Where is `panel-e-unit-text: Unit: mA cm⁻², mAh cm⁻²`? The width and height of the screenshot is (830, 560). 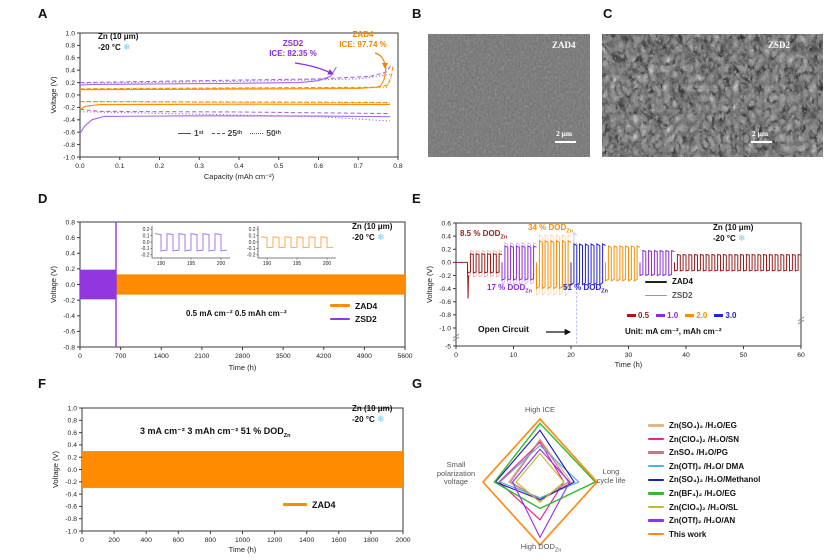 panel-e-unit-text: Unit: mA cm⁻², mAh cm⁻² is located at coordinates (673, 331).